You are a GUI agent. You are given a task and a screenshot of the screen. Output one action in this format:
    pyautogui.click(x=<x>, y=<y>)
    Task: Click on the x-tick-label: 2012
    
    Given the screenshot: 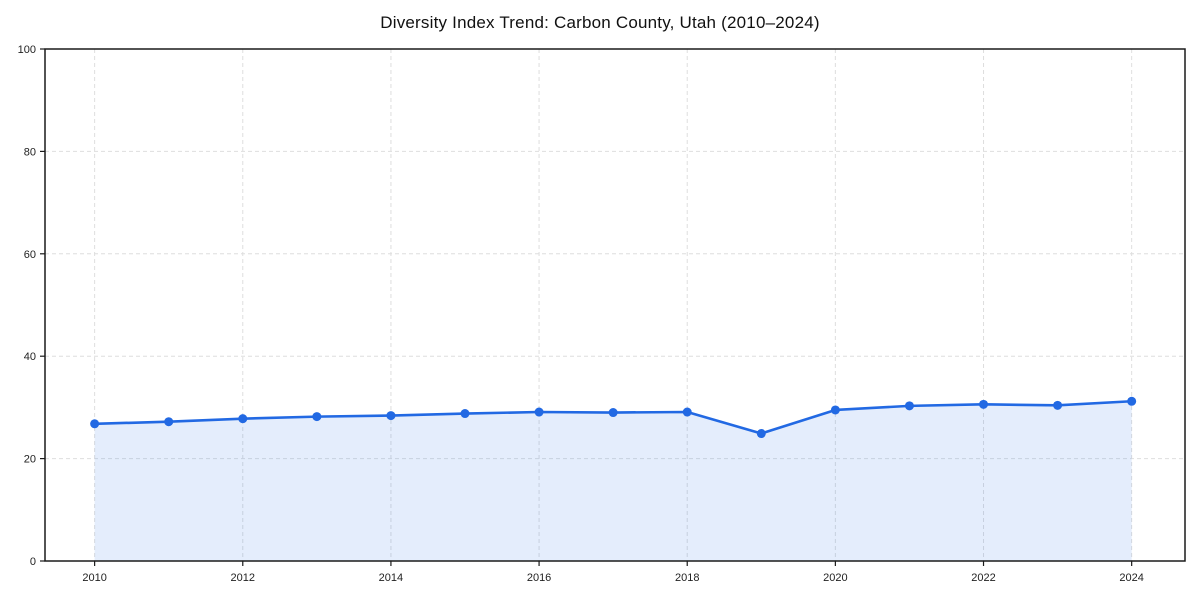 What is the action you would take?
    pyautogui.click(x=243, y=578)
    